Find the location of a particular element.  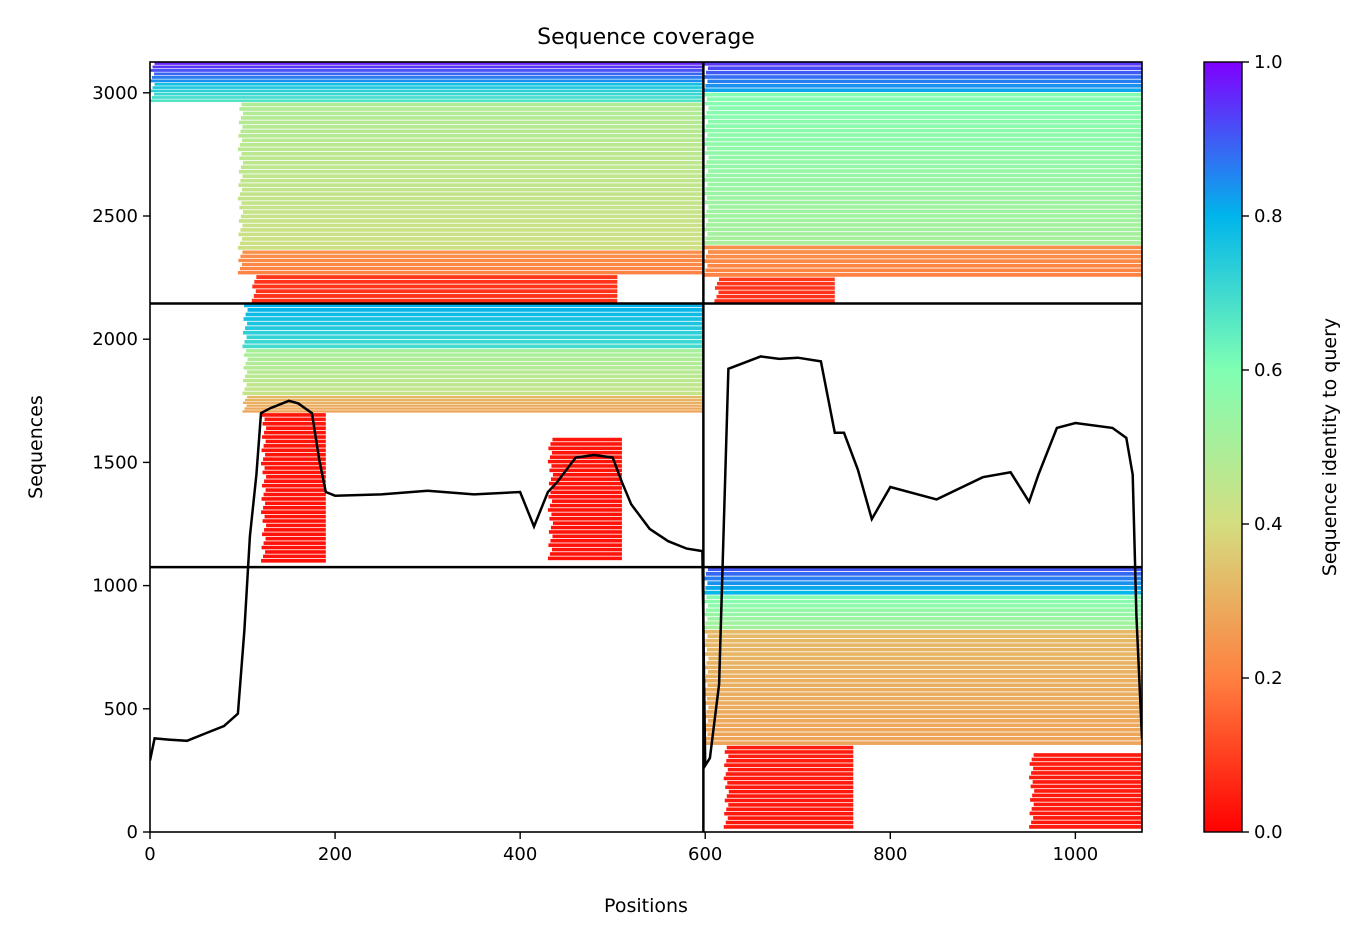

colorbar-tick-label: 0.2 is located at coordinates (1268, 678).